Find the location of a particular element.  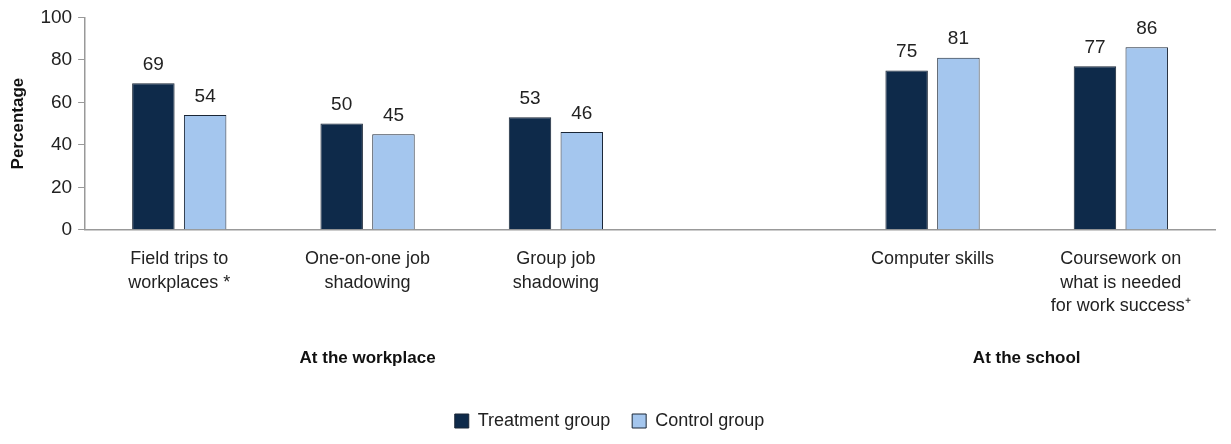

legend-label: Control group is located at coordinates (710, 419).